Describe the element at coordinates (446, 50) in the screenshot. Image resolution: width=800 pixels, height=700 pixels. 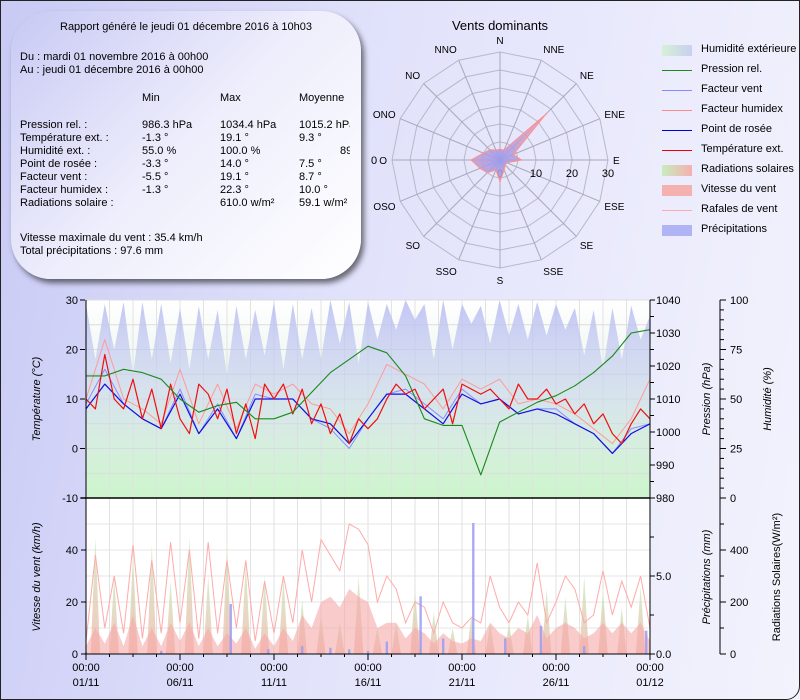
I see `wind-direction-label: NNO` at that location.